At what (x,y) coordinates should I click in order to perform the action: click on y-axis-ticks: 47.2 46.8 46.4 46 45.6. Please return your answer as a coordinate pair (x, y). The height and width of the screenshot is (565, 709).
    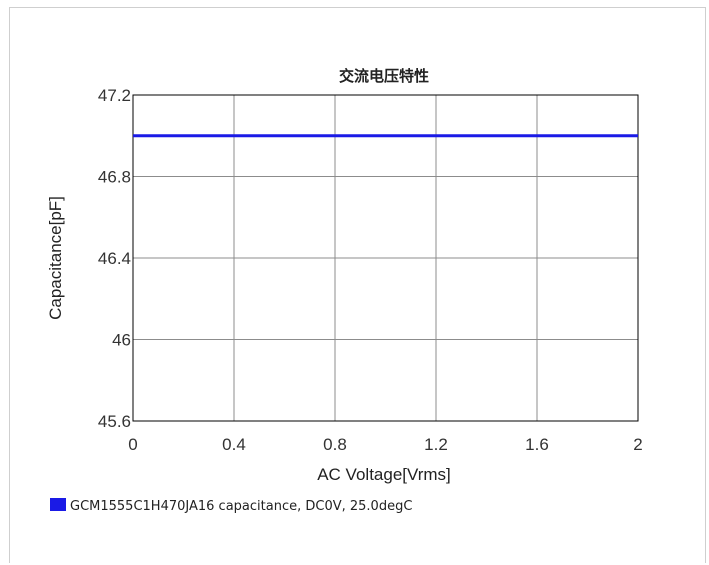
    Looking at the image, I should click on (114, 258).